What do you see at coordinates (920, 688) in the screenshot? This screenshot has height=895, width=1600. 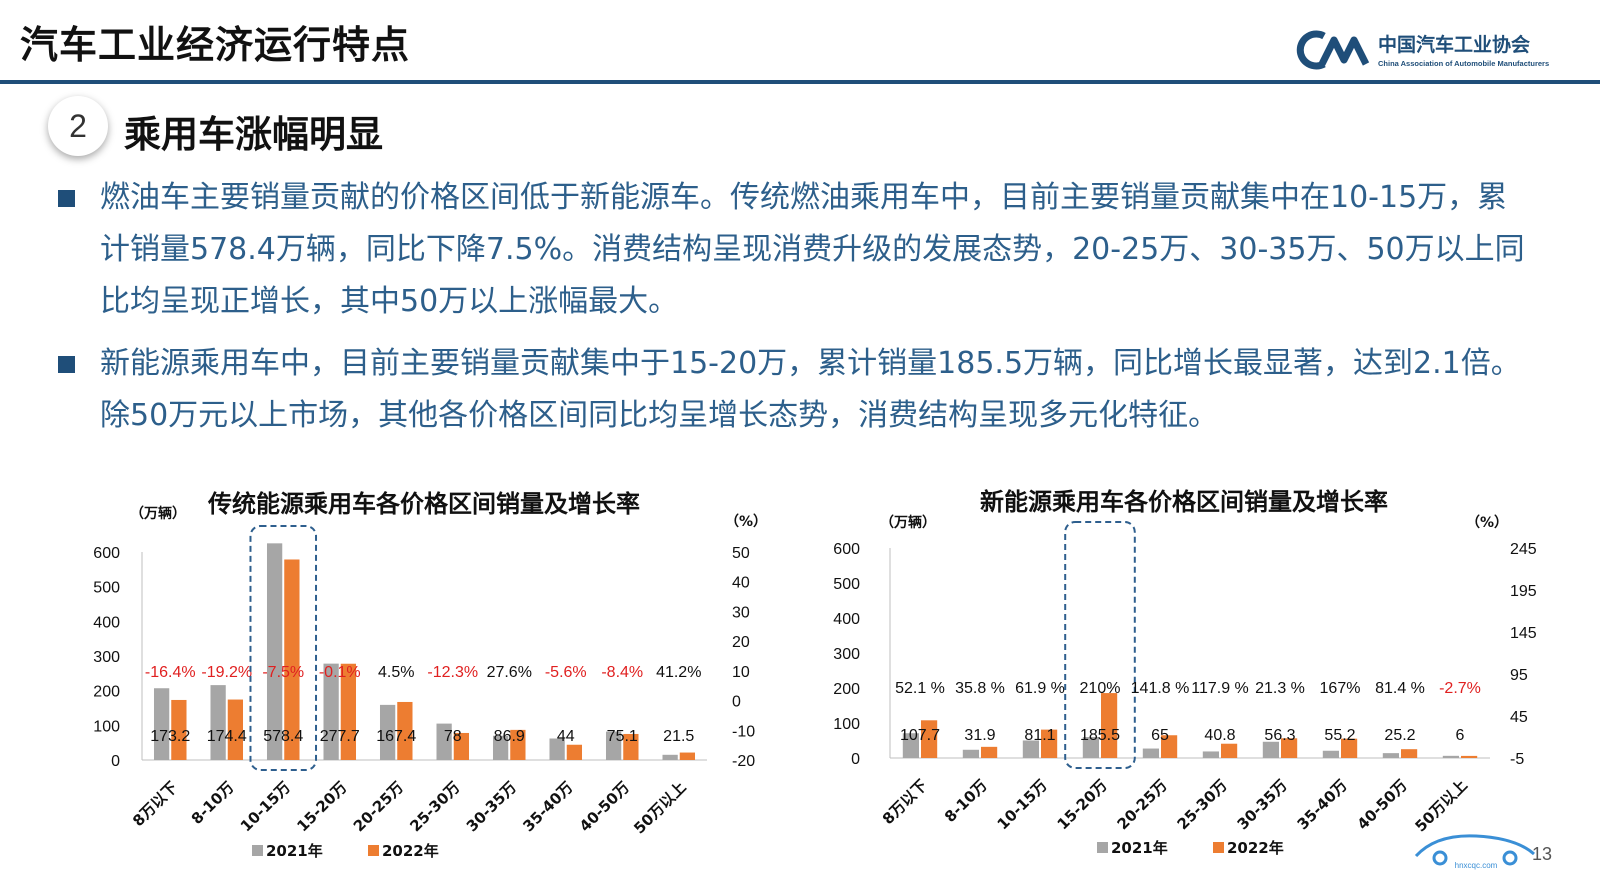 I see `growth-label: 52.1 %` at bounding box center [920, 688].